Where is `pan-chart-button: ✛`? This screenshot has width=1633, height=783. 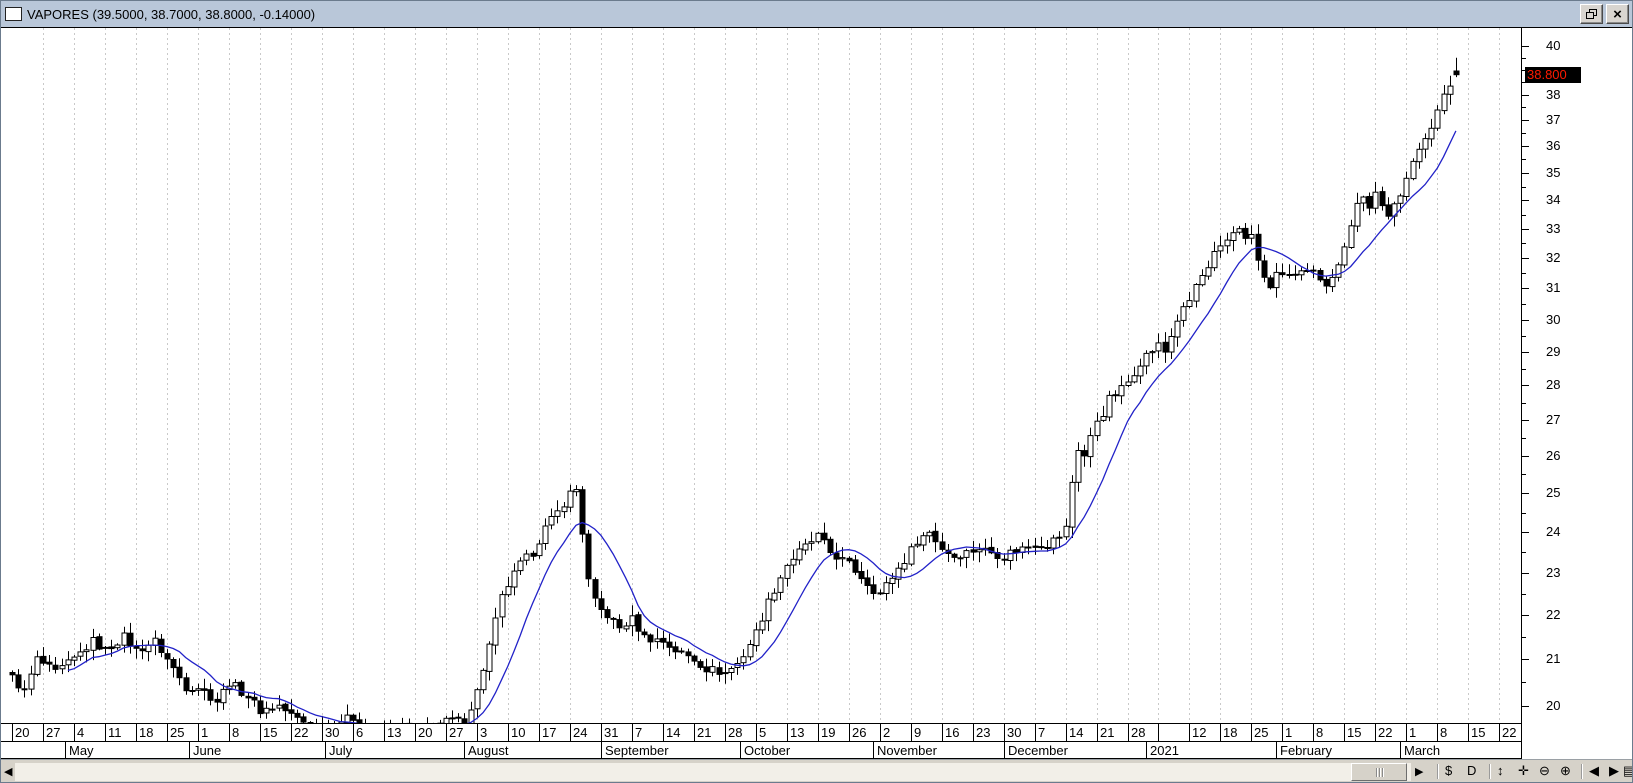 pan-chart-button: ✛ is located at coordinates (1523, 770).